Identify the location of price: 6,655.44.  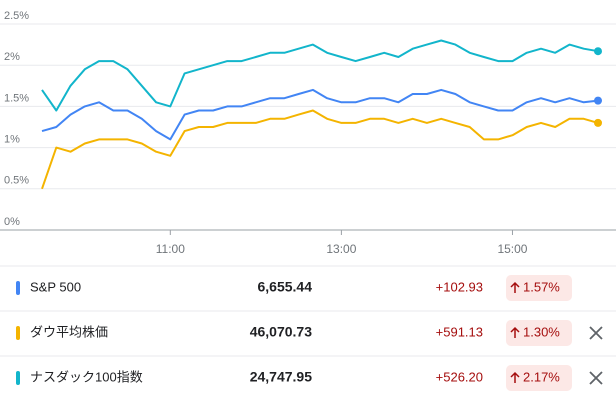
(285, 287).